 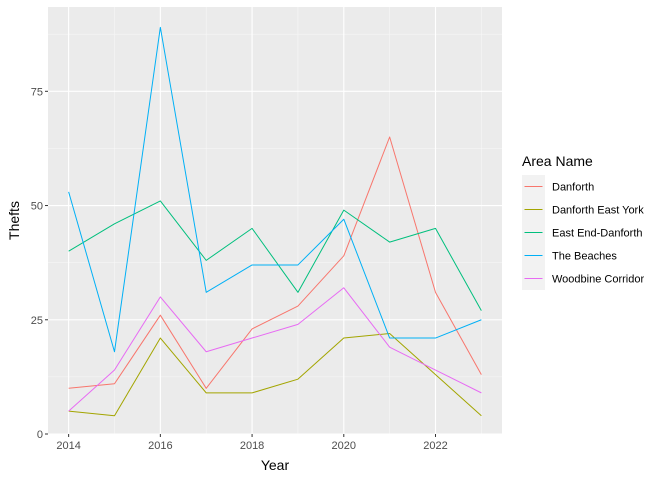 I want to click on legend-label-the-beaches: The Beaches, so click(x=584, y=257).